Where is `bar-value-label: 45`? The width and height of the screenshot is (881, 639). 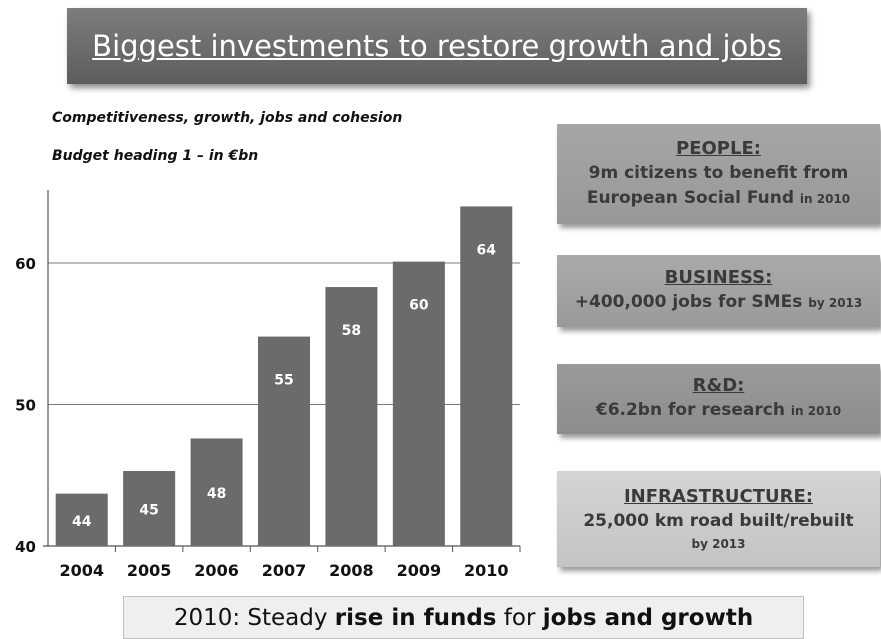
bar-value-label: 45 is located at coordinates (148, 511).